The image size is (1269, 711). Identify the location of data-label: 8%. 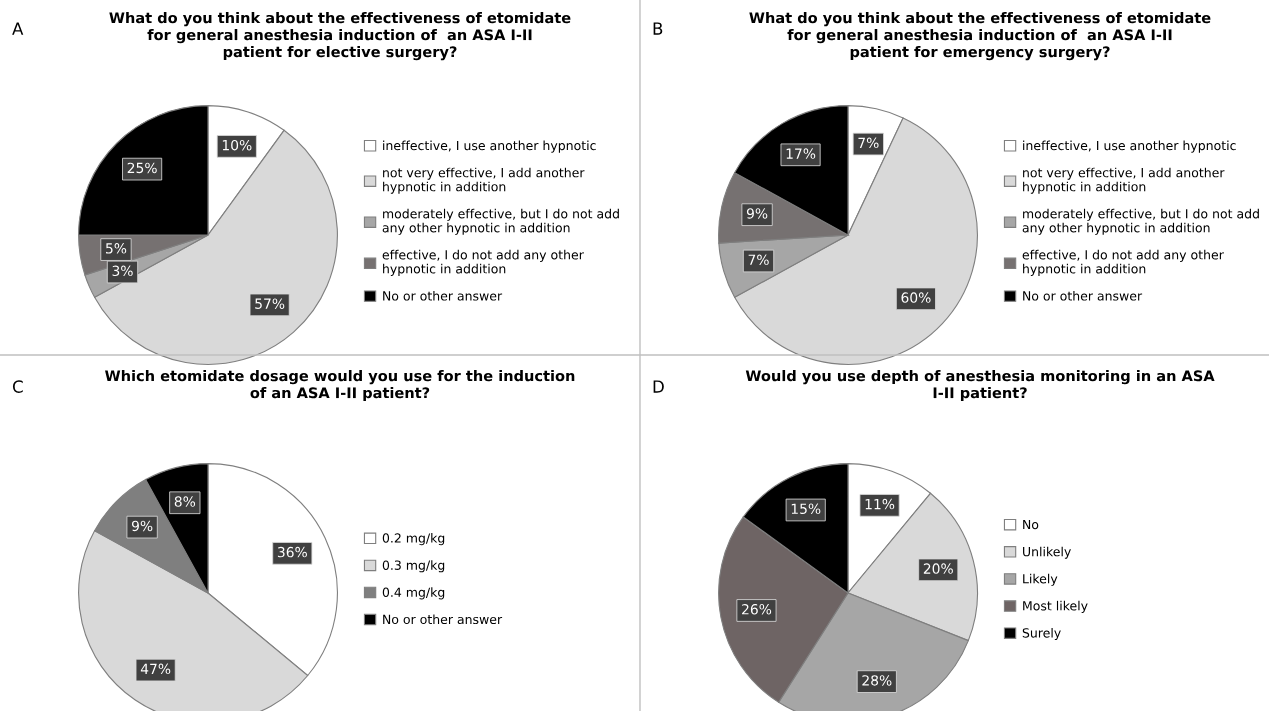
(185, 501).